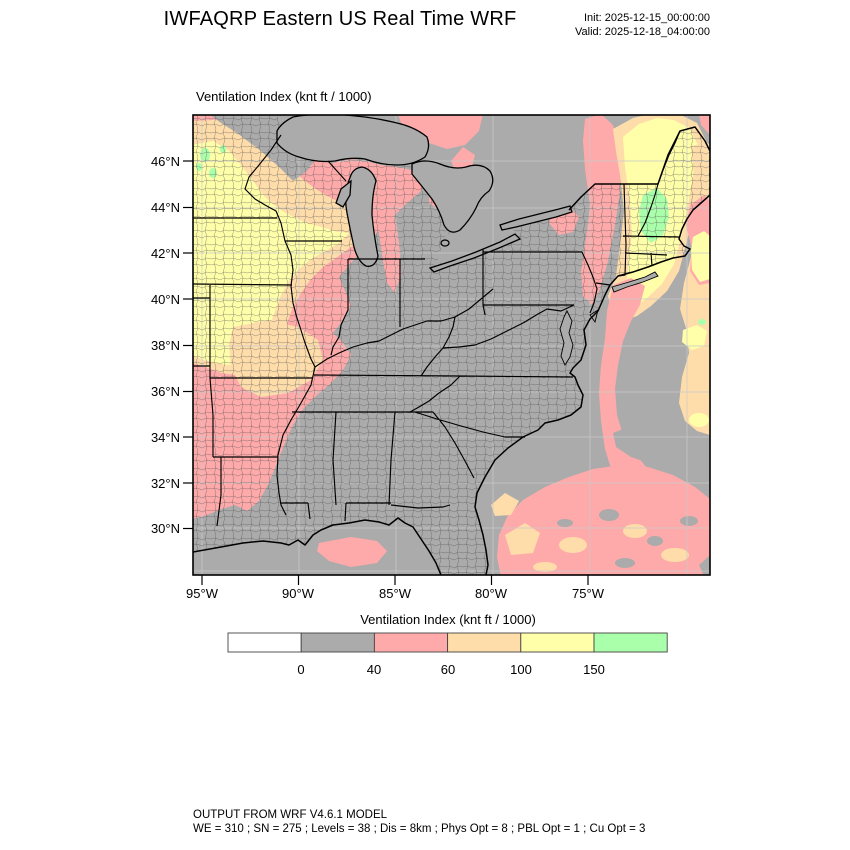  What do you see at coordinates (635, 282) in the screenshot?
I see `long-island` at bounding box center [635, 282].